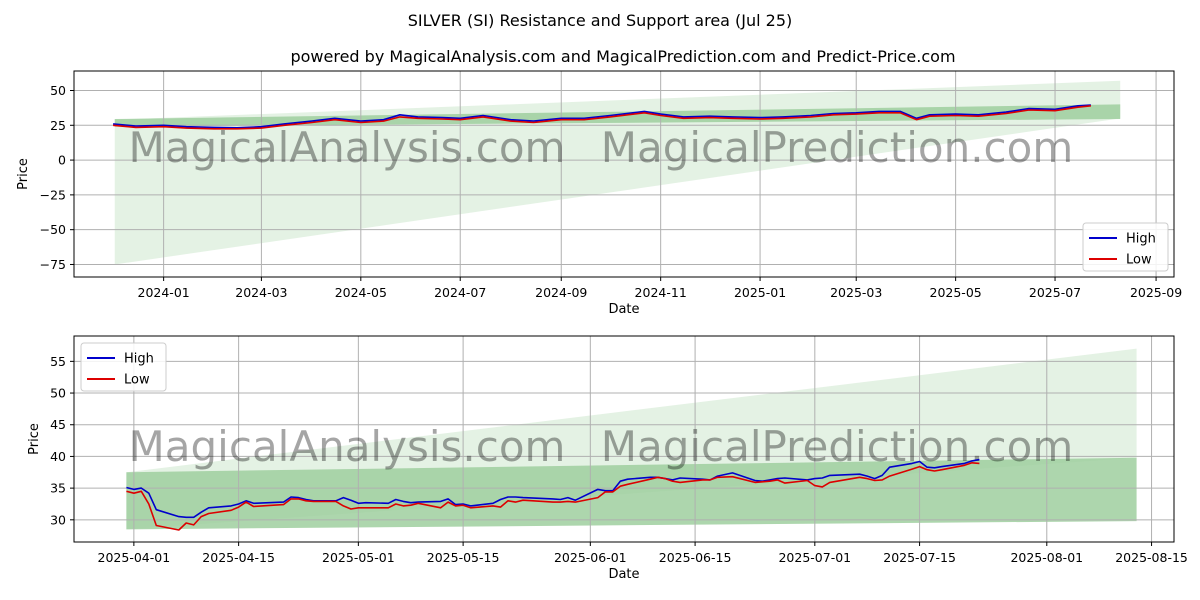  Describe the element at coordinates (814, 557) in the screenshot. I see `x-tick-label: 2025-07-01` at that location.